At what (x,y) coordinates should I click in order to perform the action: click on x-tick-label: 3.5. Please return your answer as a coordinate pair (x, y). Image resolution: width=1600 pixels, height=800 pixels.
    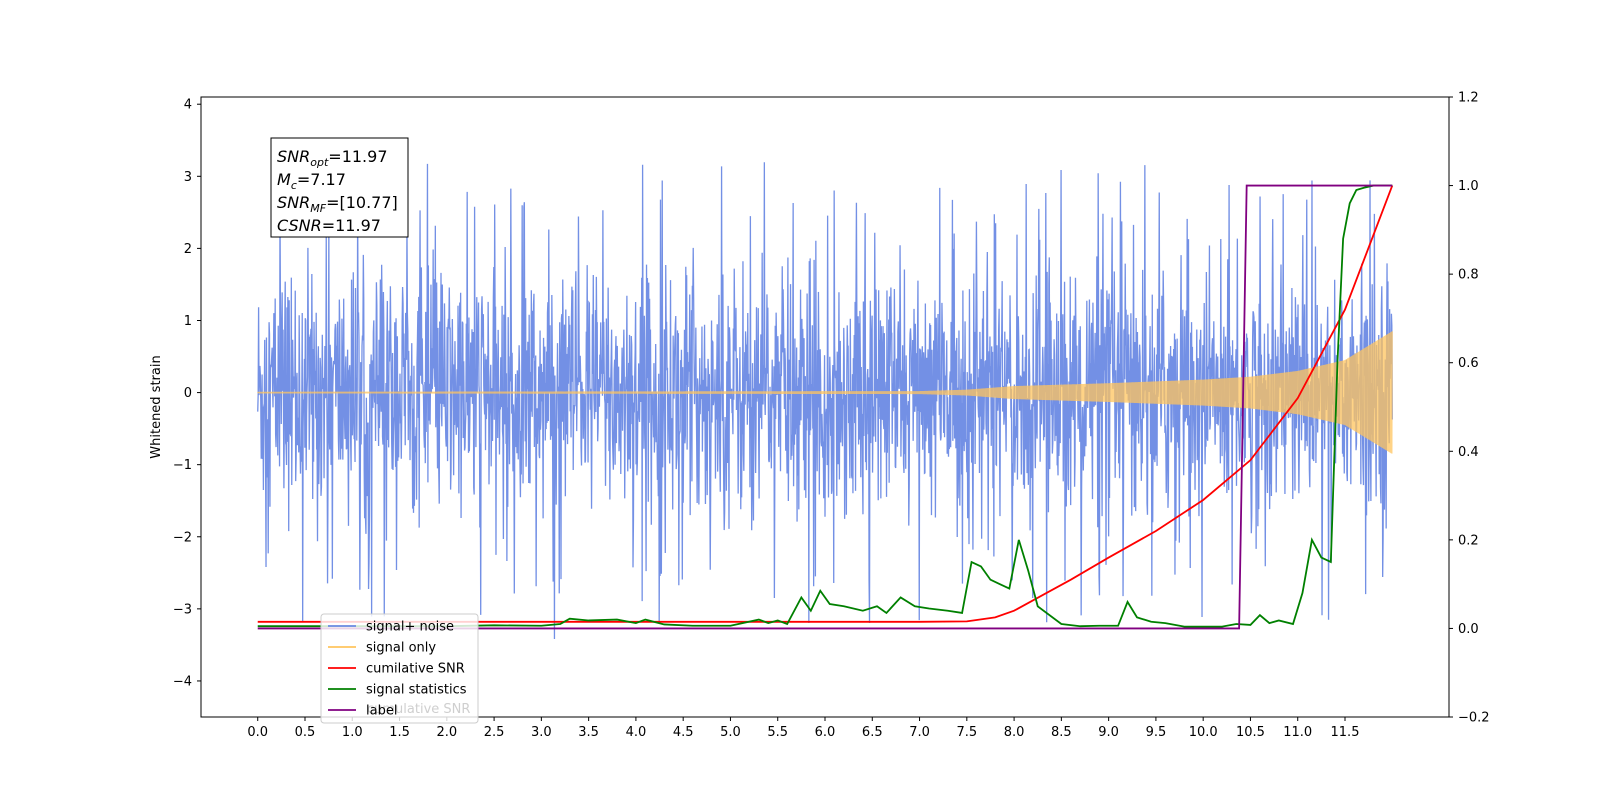
    Looking at the image, I should click on (588, 732).